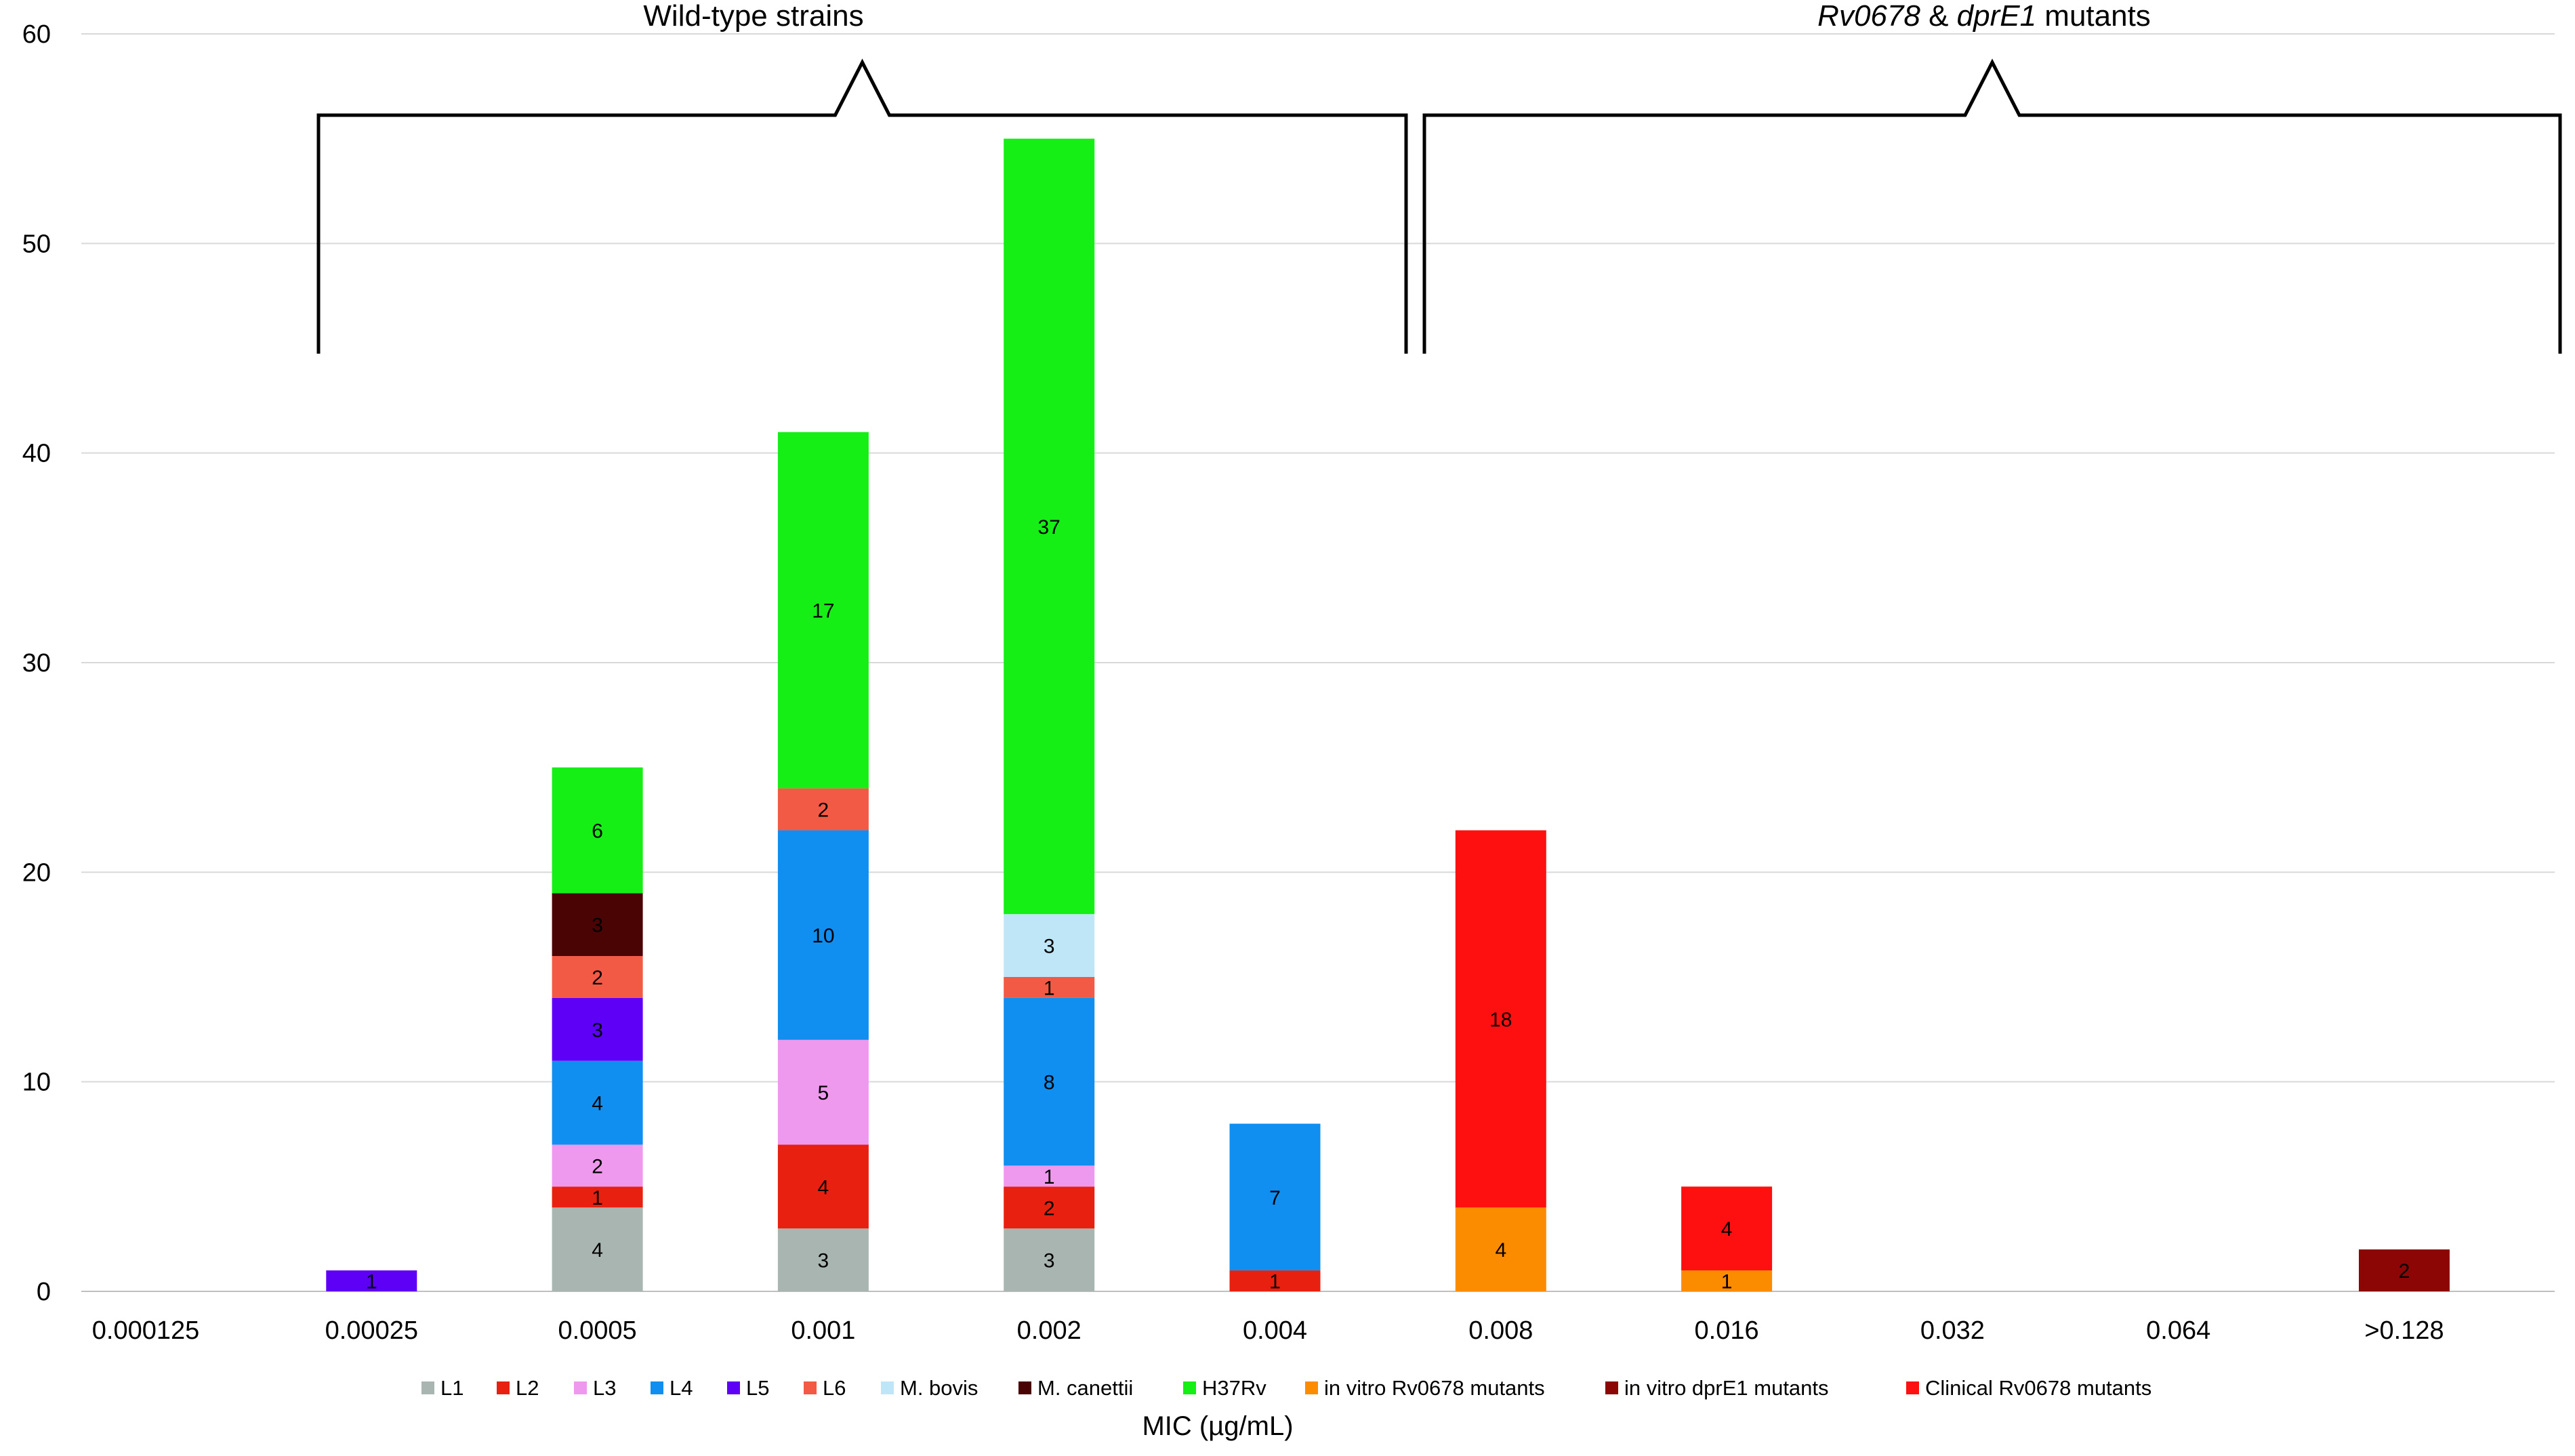  I want to click on legend-label-h37rv: H37Rv, so click(1234, 1388).